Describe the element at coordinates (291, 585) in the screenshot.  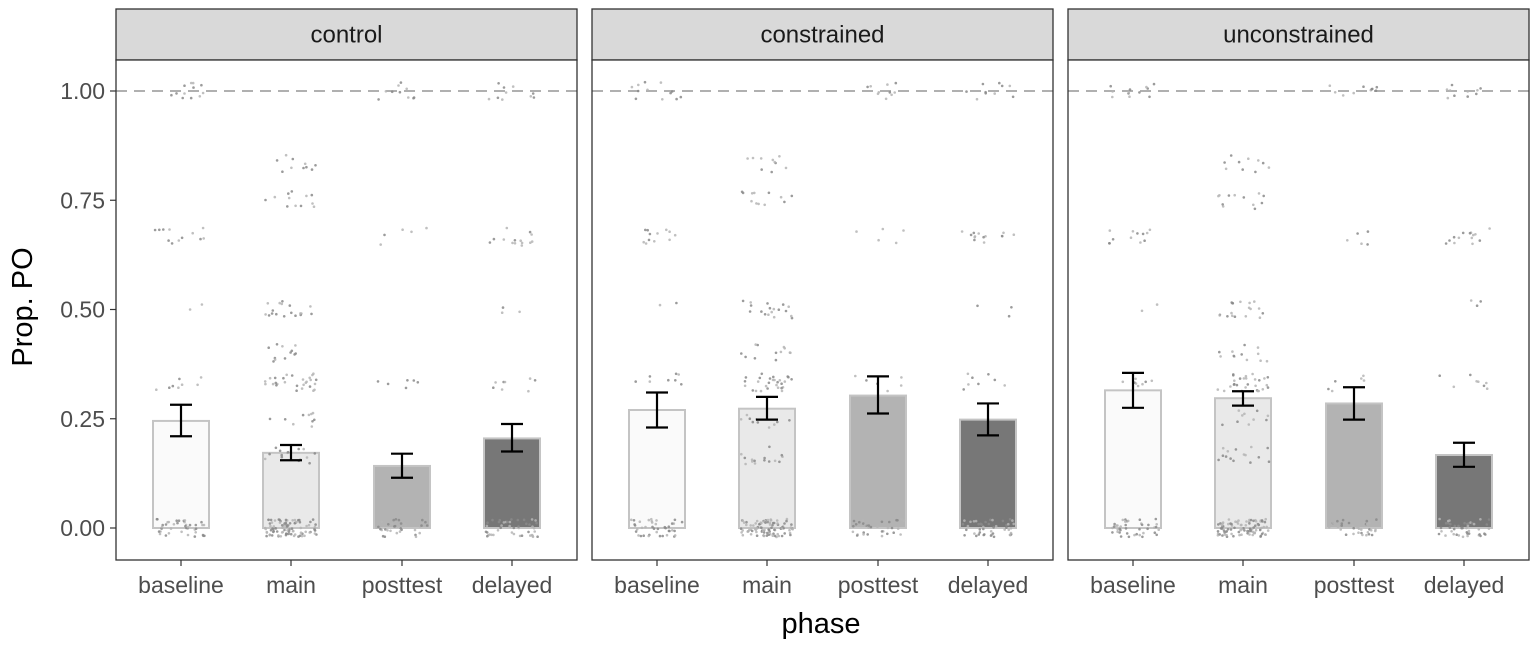
I see `x-tick-label: main` at that location.